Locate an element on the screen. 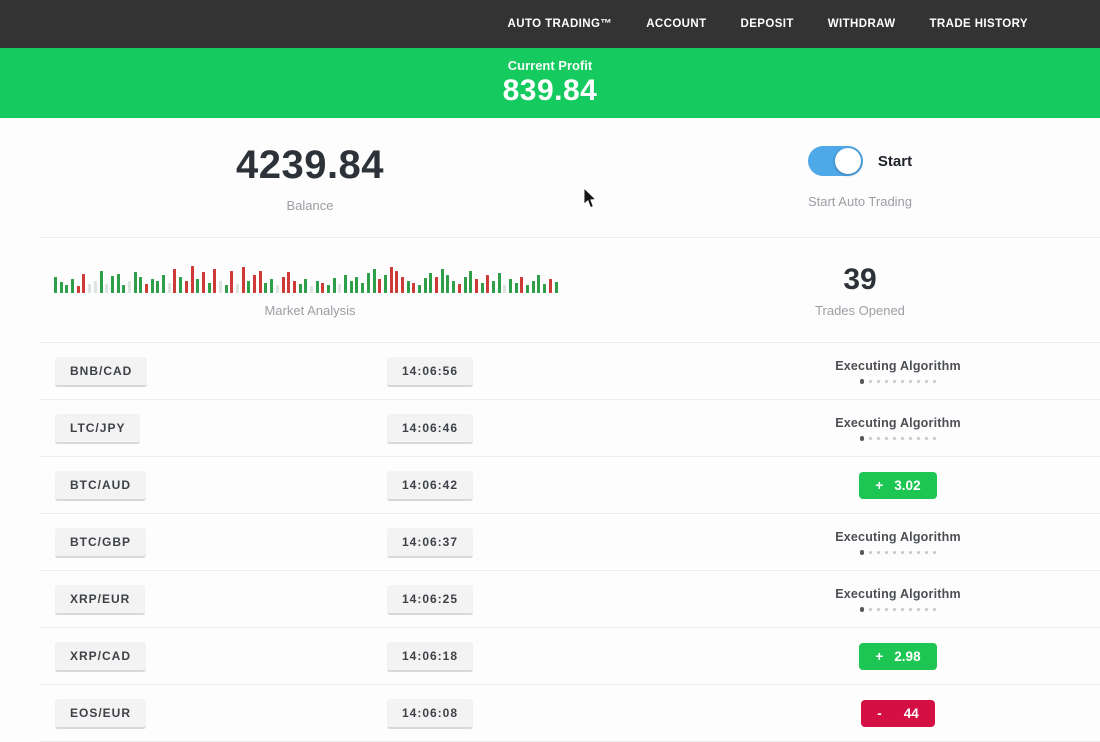  nav-item-trade-history: TRADE HISTORY is located at coordinates (978, 24).